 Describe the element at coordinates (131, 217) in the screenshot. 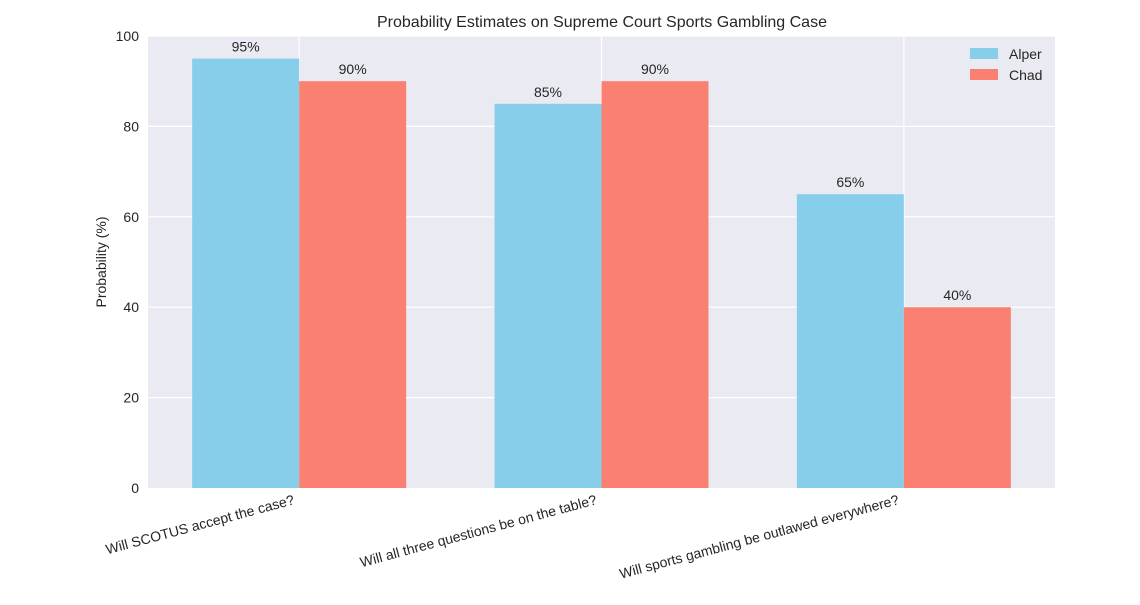

I see `y-tick-label: 60` at that location.